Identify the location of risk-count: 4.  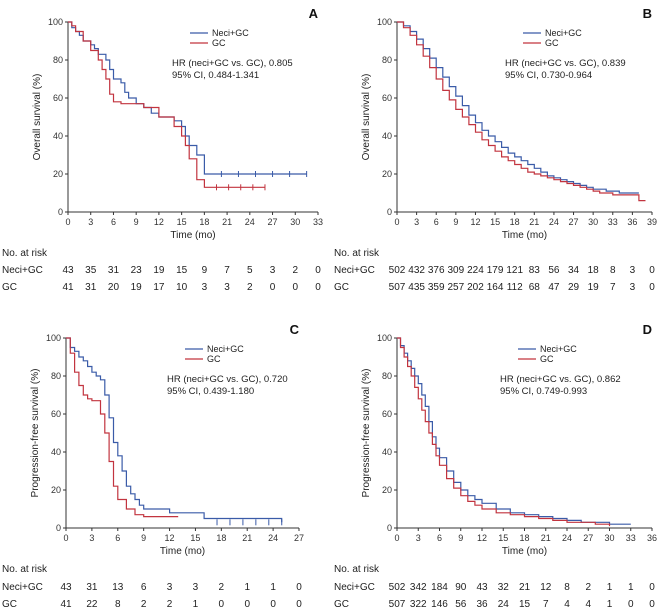
(567, 604).